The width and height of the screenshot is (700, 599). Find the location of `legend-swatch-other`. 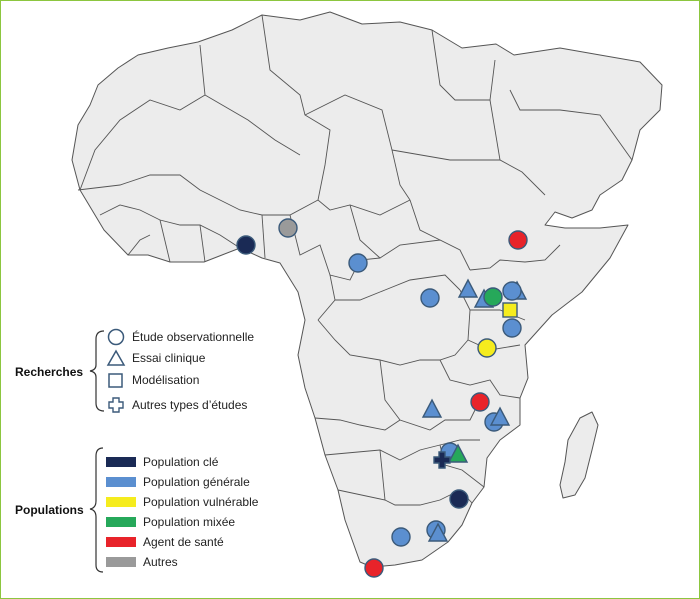

legend-swatch-other is located at coordinates (121, 562).